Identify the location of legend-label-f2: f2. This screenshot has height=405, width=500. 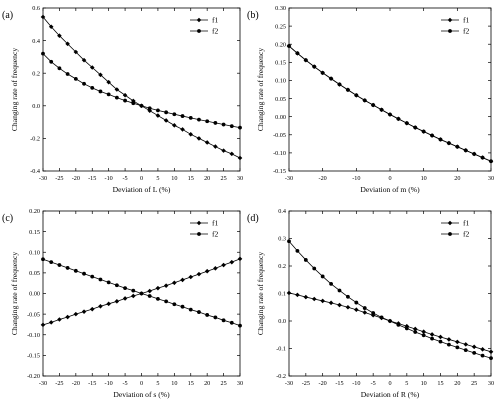
(466, 234).